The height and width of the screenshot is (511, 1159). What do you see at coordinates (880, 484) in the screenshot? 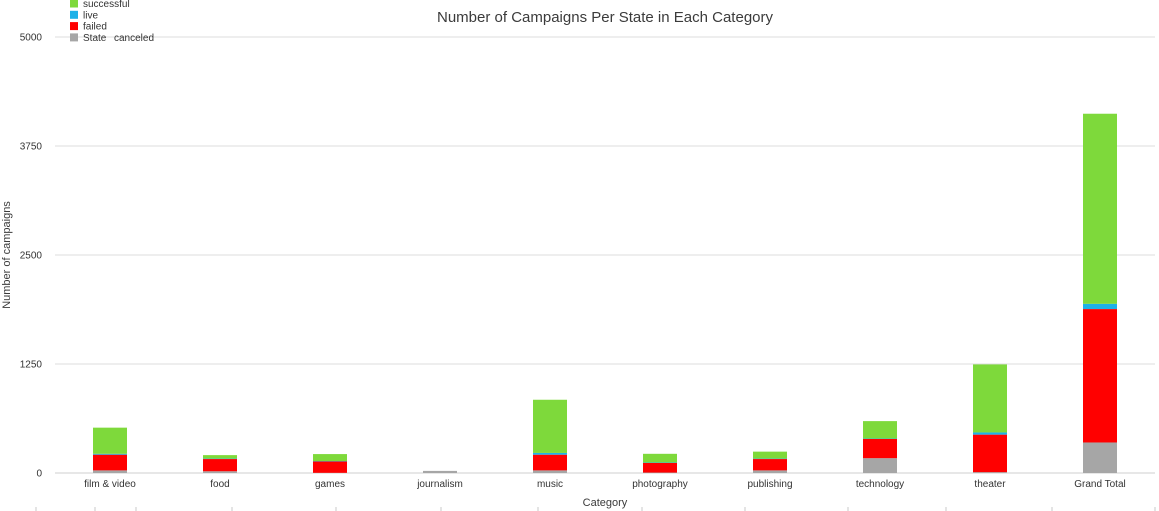
I see `x-tick-label: technology` at bounding box center [880, 484].